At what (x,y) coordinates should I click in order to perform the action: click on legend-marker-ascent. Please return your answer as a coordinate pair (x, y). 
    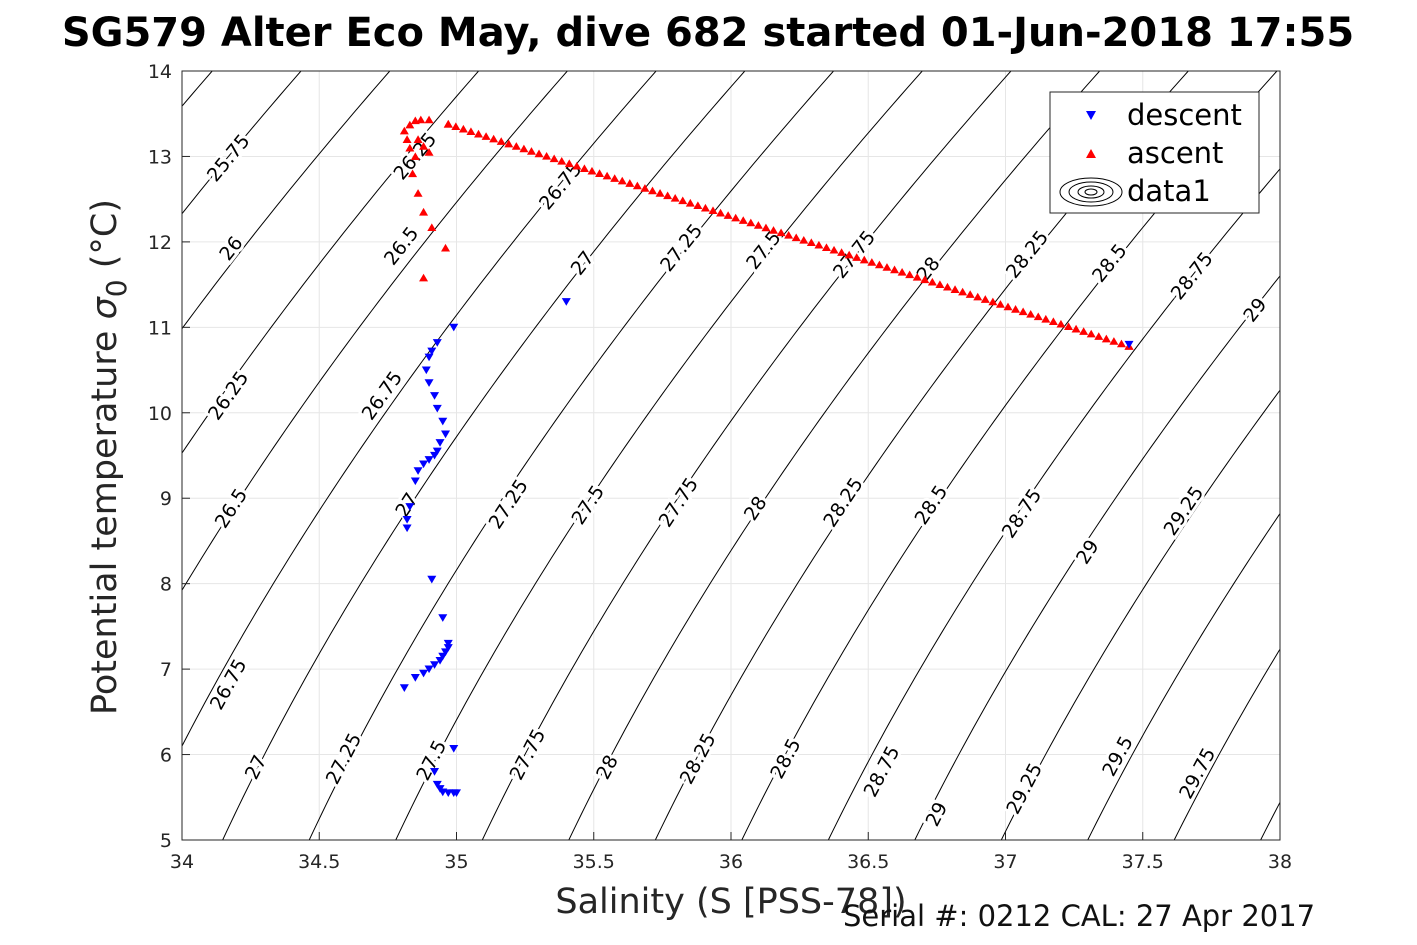
    Looking at the image, I should click on (1091, 153).